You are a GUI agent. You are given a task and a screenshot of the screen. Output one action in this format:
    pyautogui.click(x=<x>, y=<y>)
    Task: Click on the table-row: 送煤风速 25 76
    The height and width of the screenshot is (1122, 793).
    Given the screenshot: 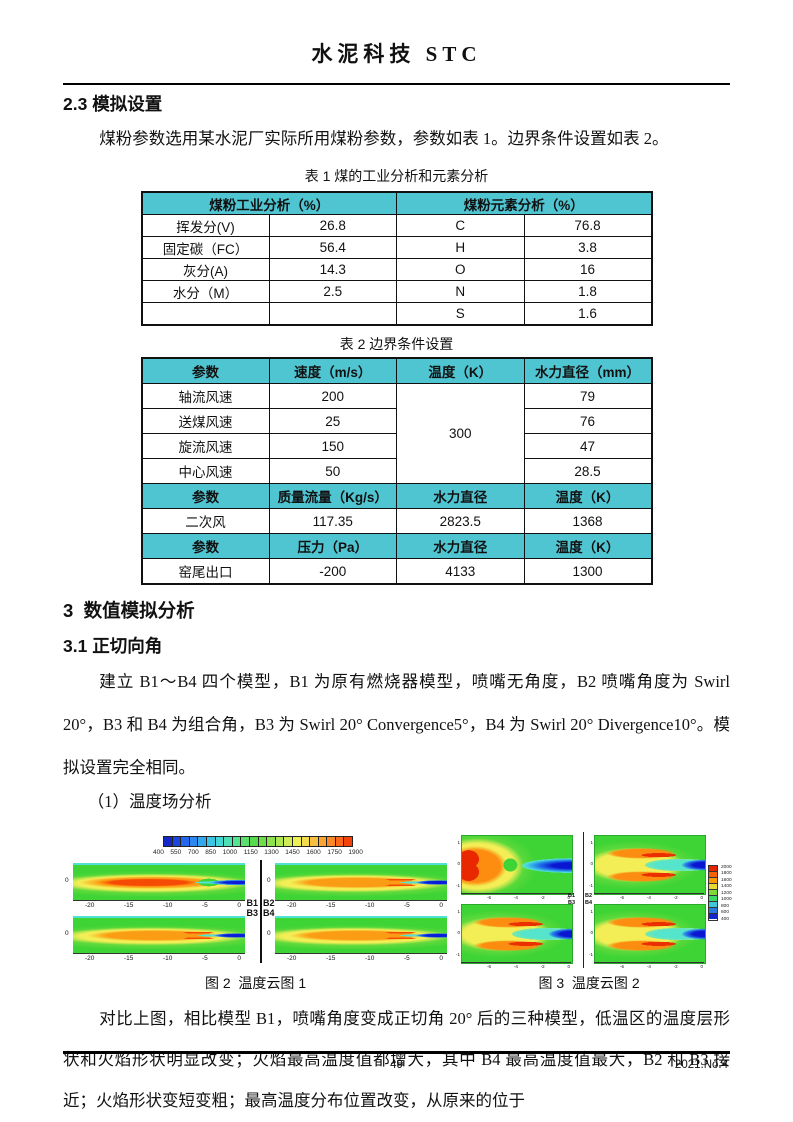 What is the action you would take?
    pyautogui.click(x=396, y=421)
    